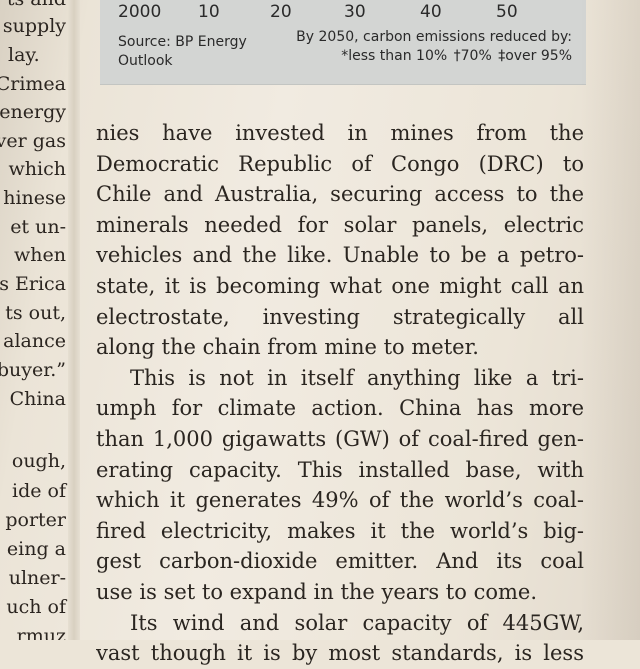 The width and height of the screenshot is (640, 669). What do you see at coordinates (145, 61) in the screenshot?
I see `chart-source-line: Outlook` at bounding box center [145, 61].